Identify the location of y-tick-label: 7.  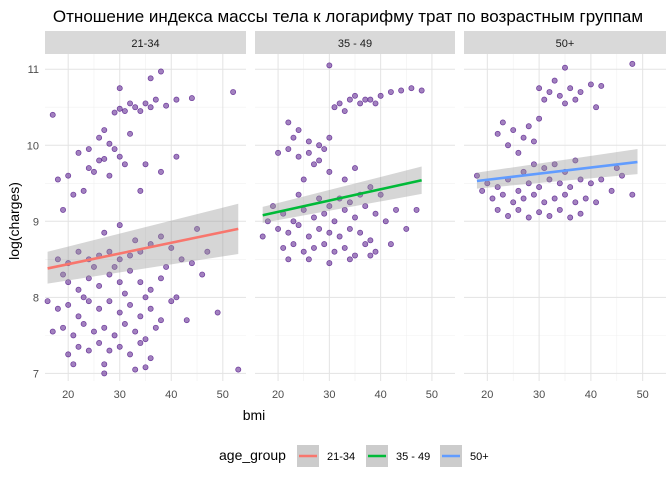
(36, 374).